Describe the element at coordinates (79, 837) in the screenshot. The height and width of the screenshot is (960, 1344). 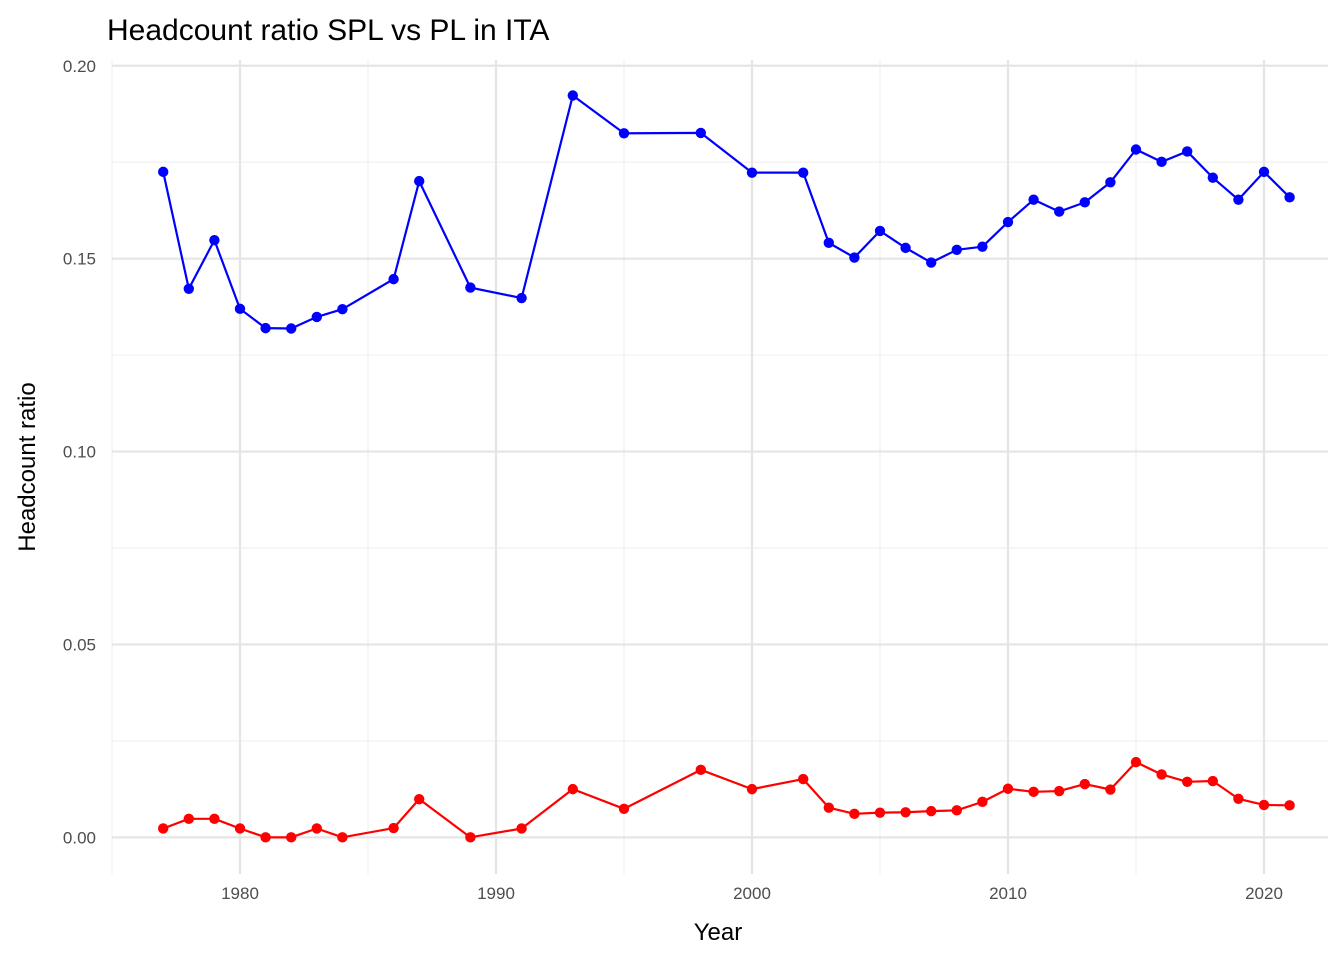
I see `y-tick-label: 0.00` at that location.